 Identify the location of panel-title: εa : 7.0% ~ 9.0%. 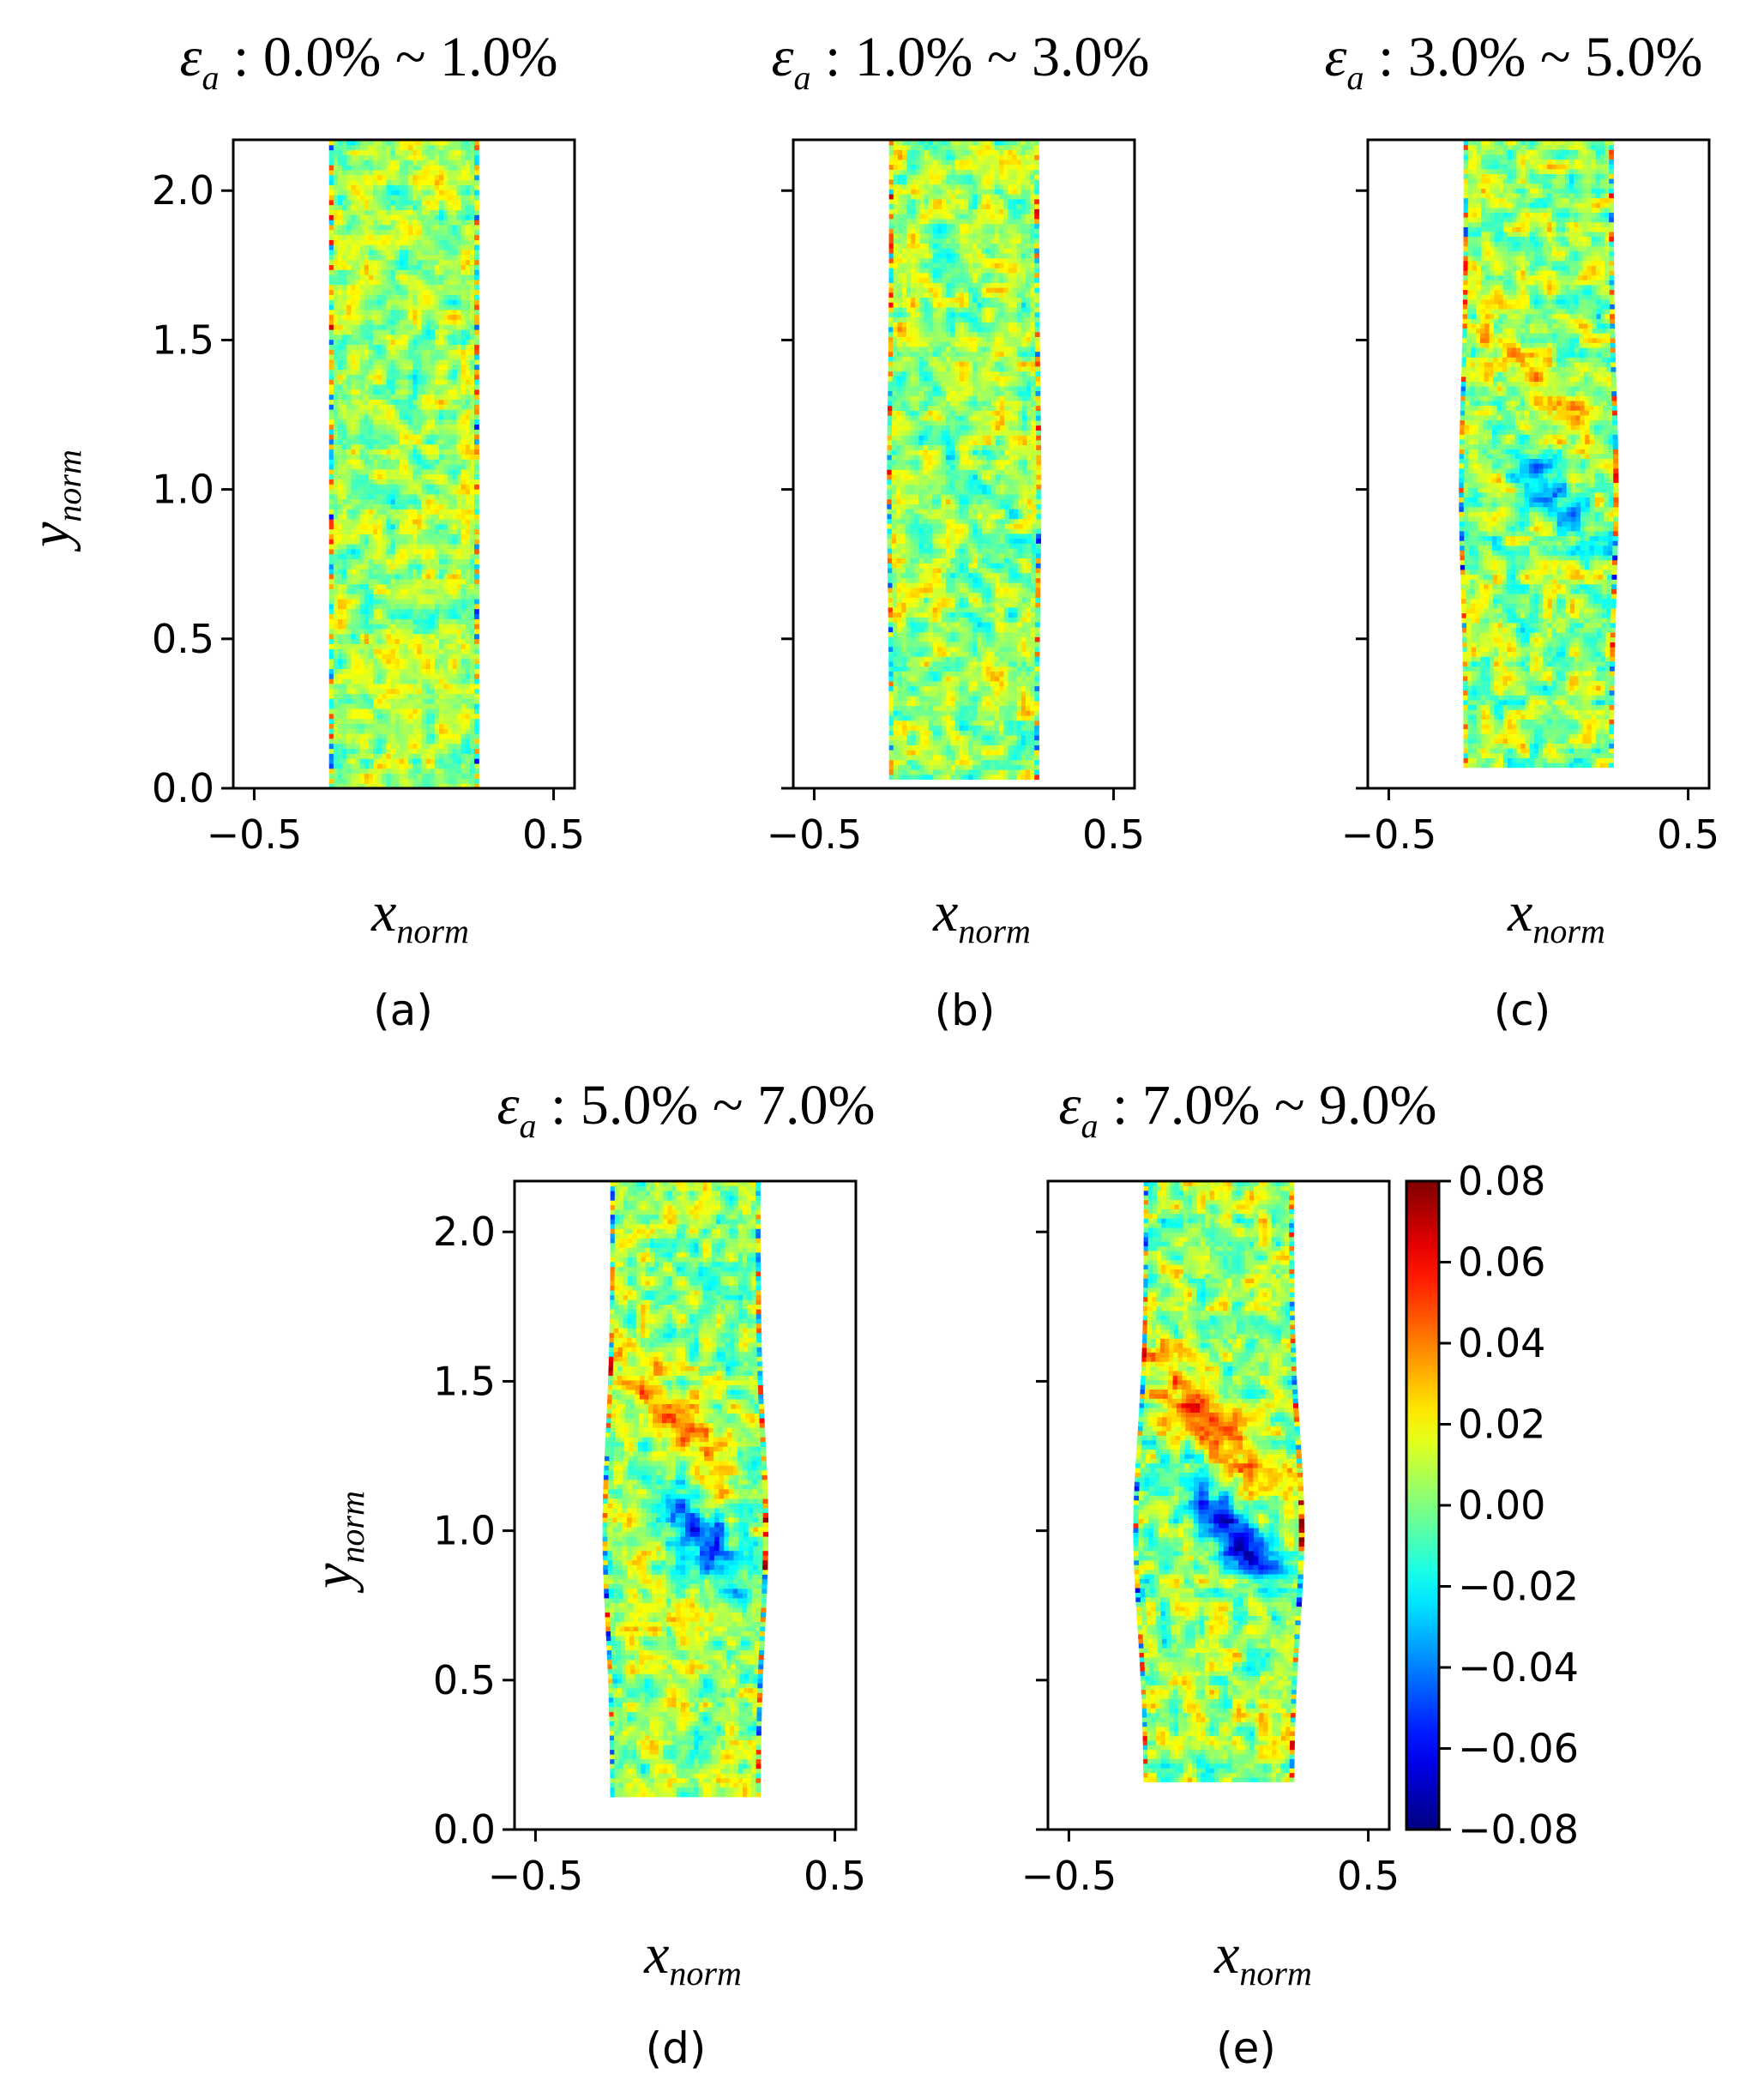
(1247, 1109).